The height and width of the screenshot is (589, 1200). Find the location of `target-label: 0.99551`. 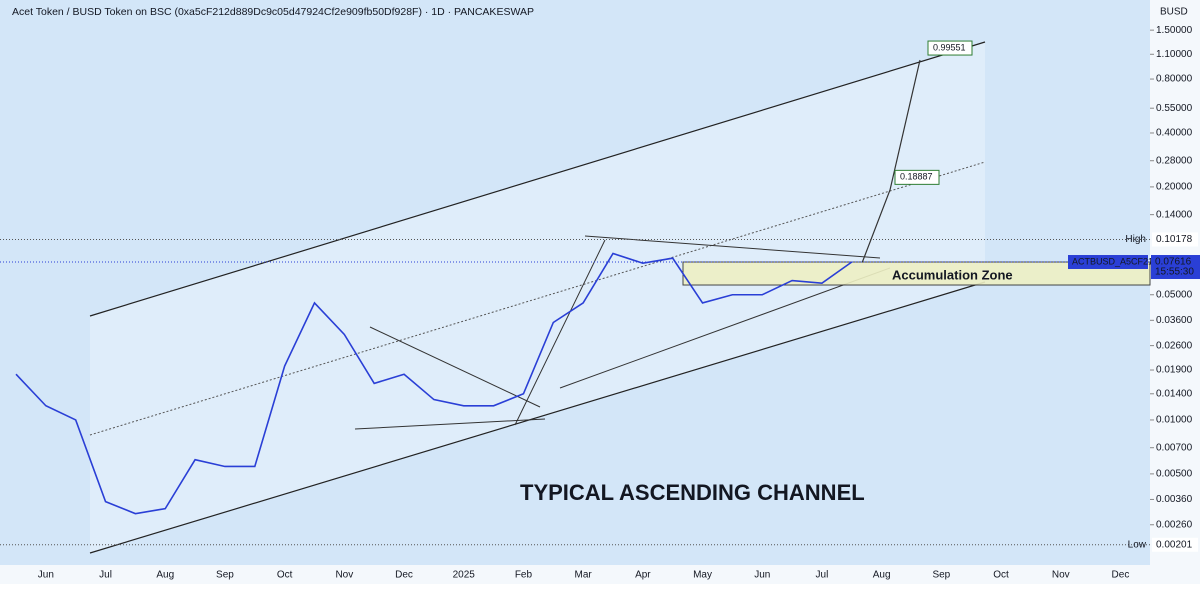

target-label: 0.99551 is located at coordinates (949, 47).